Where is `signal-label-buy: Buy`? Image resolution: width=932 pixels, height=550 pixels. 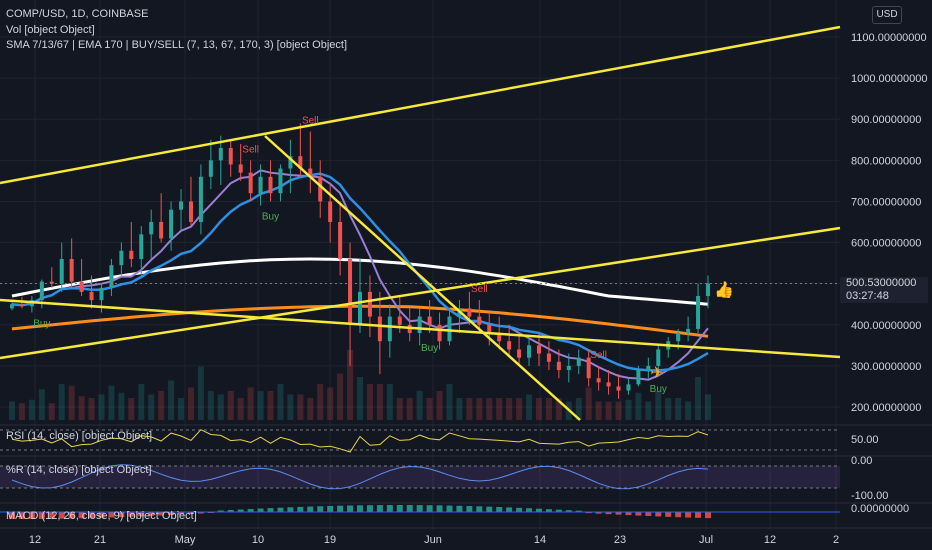 signal-label-buy: Buy is located at coordinates (41, 323).